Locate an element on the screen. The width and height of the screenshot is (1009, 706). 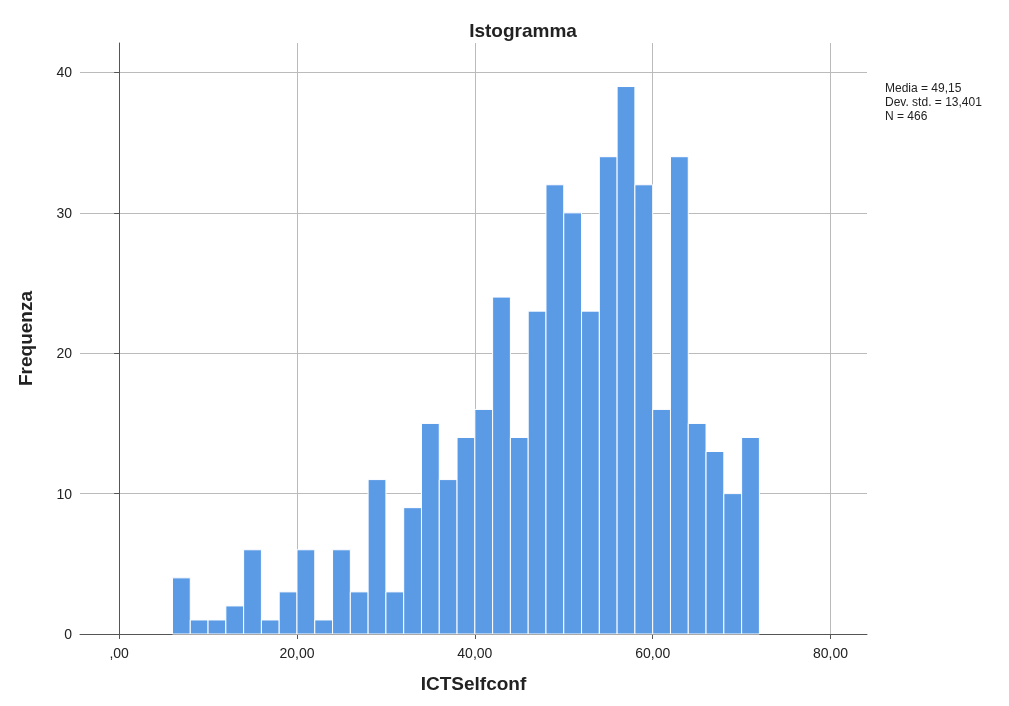
x-tick-label: 80,00 is located at coordinates (831, 653).